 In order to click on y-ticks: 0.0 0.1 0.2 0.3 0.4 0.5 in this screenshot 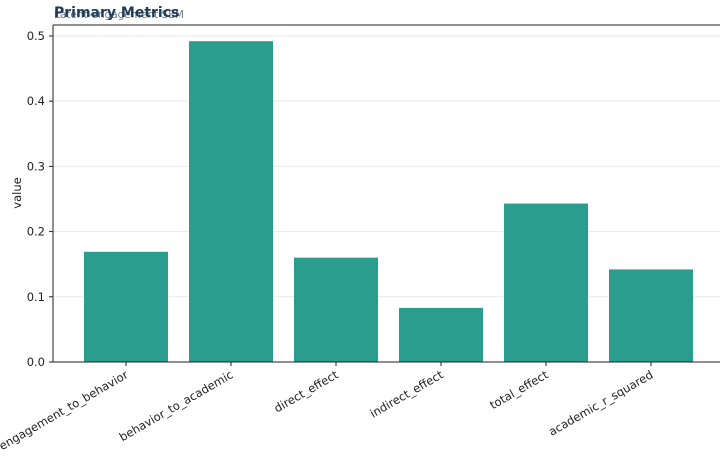, I will do `click(40, 199)`.